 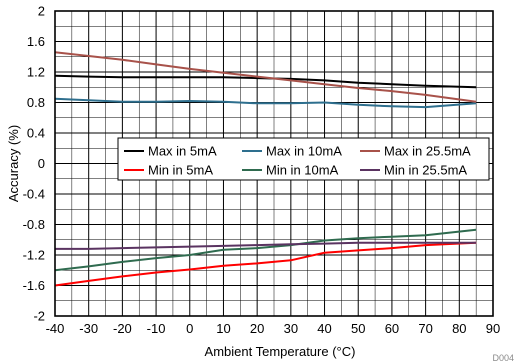 What do you see at coordinates (324, 328) in the screenshot?
I see `x-tick-label: 40` at bounding box center [324, 328].